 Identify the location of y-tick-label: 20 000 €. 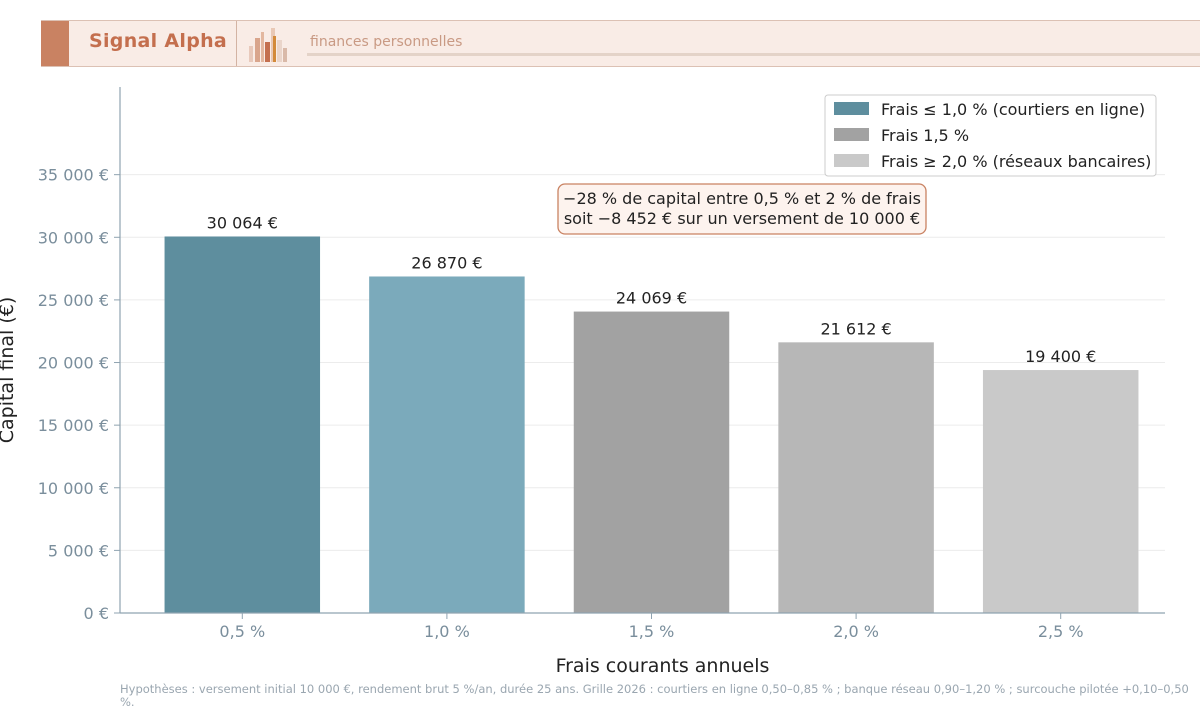
(73, 363).